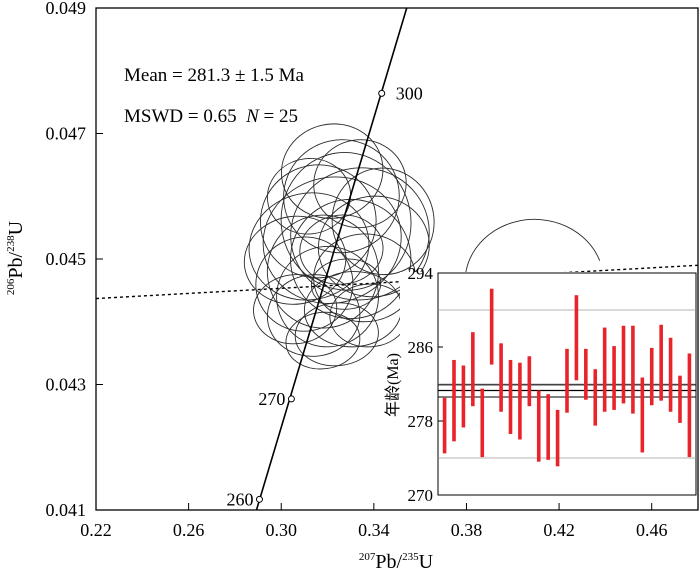 The image size is (700, 578). What do you see at coordinates (16, 254) in the screenshot?
I see `y-label-sep: /` at bounding box center [16, 254].